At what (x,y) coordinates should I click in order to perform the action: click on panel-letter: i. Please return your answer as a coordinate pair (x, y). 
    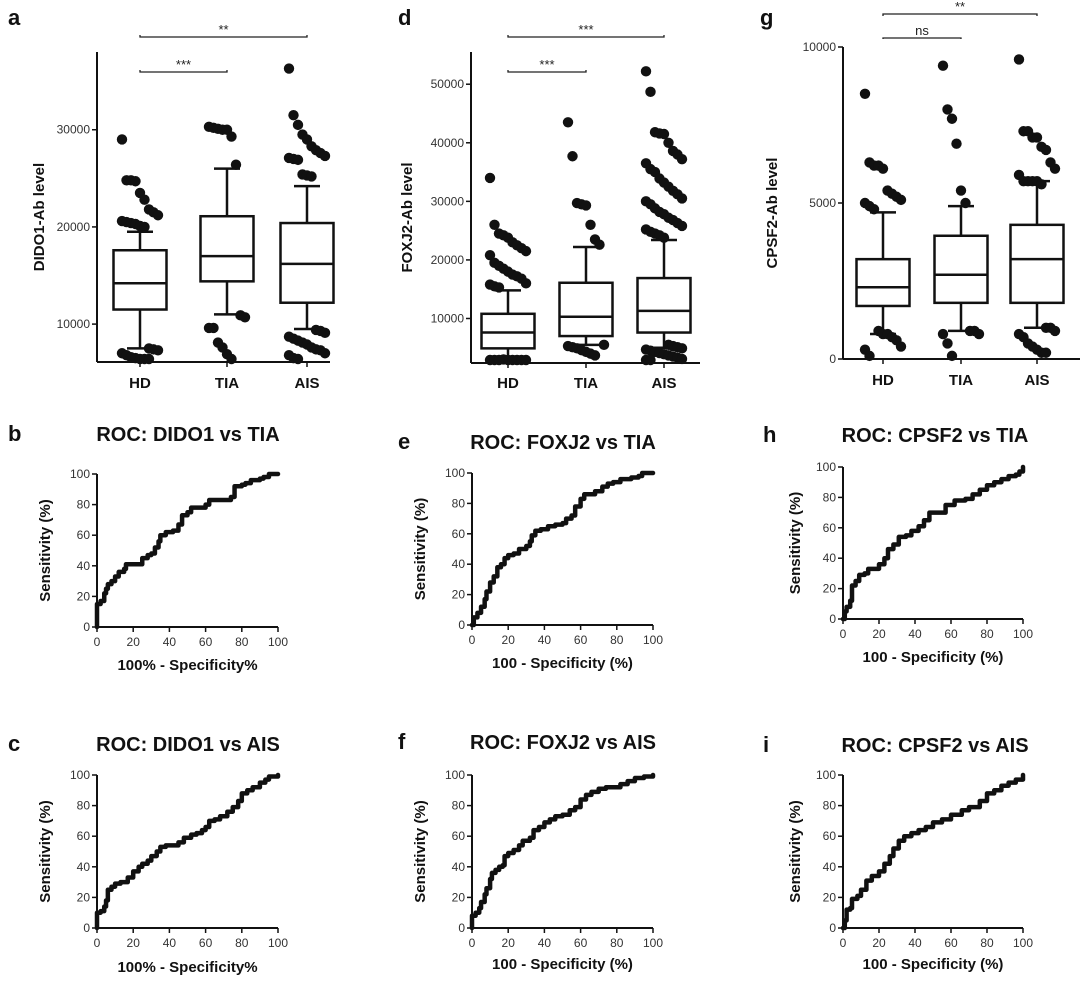
    Looking at the image, I should click on (766, 744).